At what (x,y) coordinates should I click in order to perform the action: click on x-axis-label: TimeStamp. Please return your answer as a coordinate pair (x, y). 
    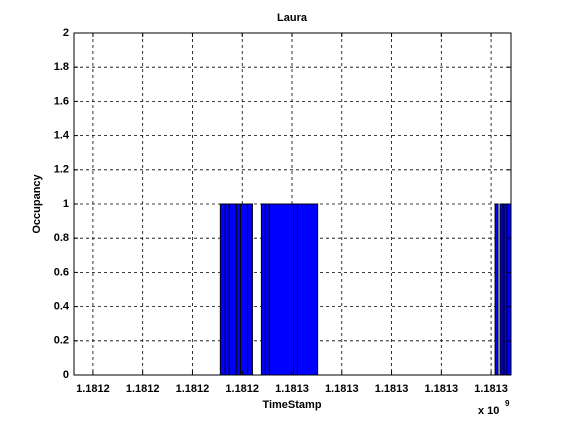
    Looking at the image, I should click on (291, 405).